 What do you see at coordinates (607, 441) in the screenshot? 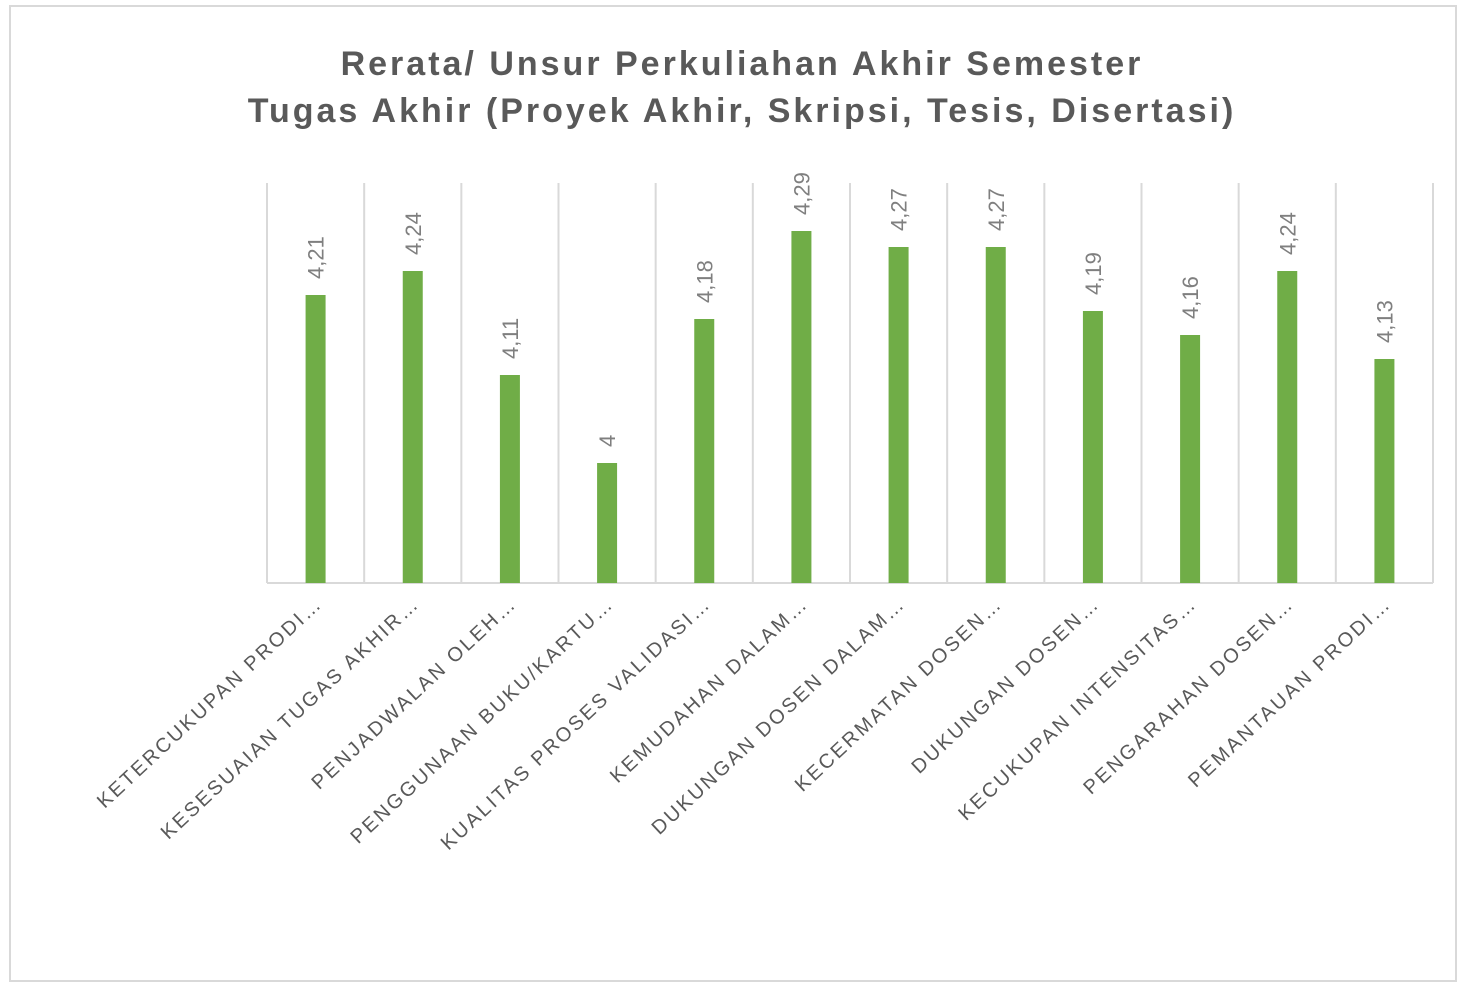
I see `data-label: 4` at bounding box center [607, 441].